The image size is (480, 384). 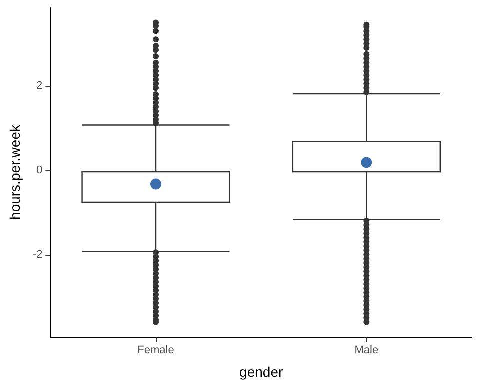 I want to click on x-tick-label: Female, so click(x=156, y=350).